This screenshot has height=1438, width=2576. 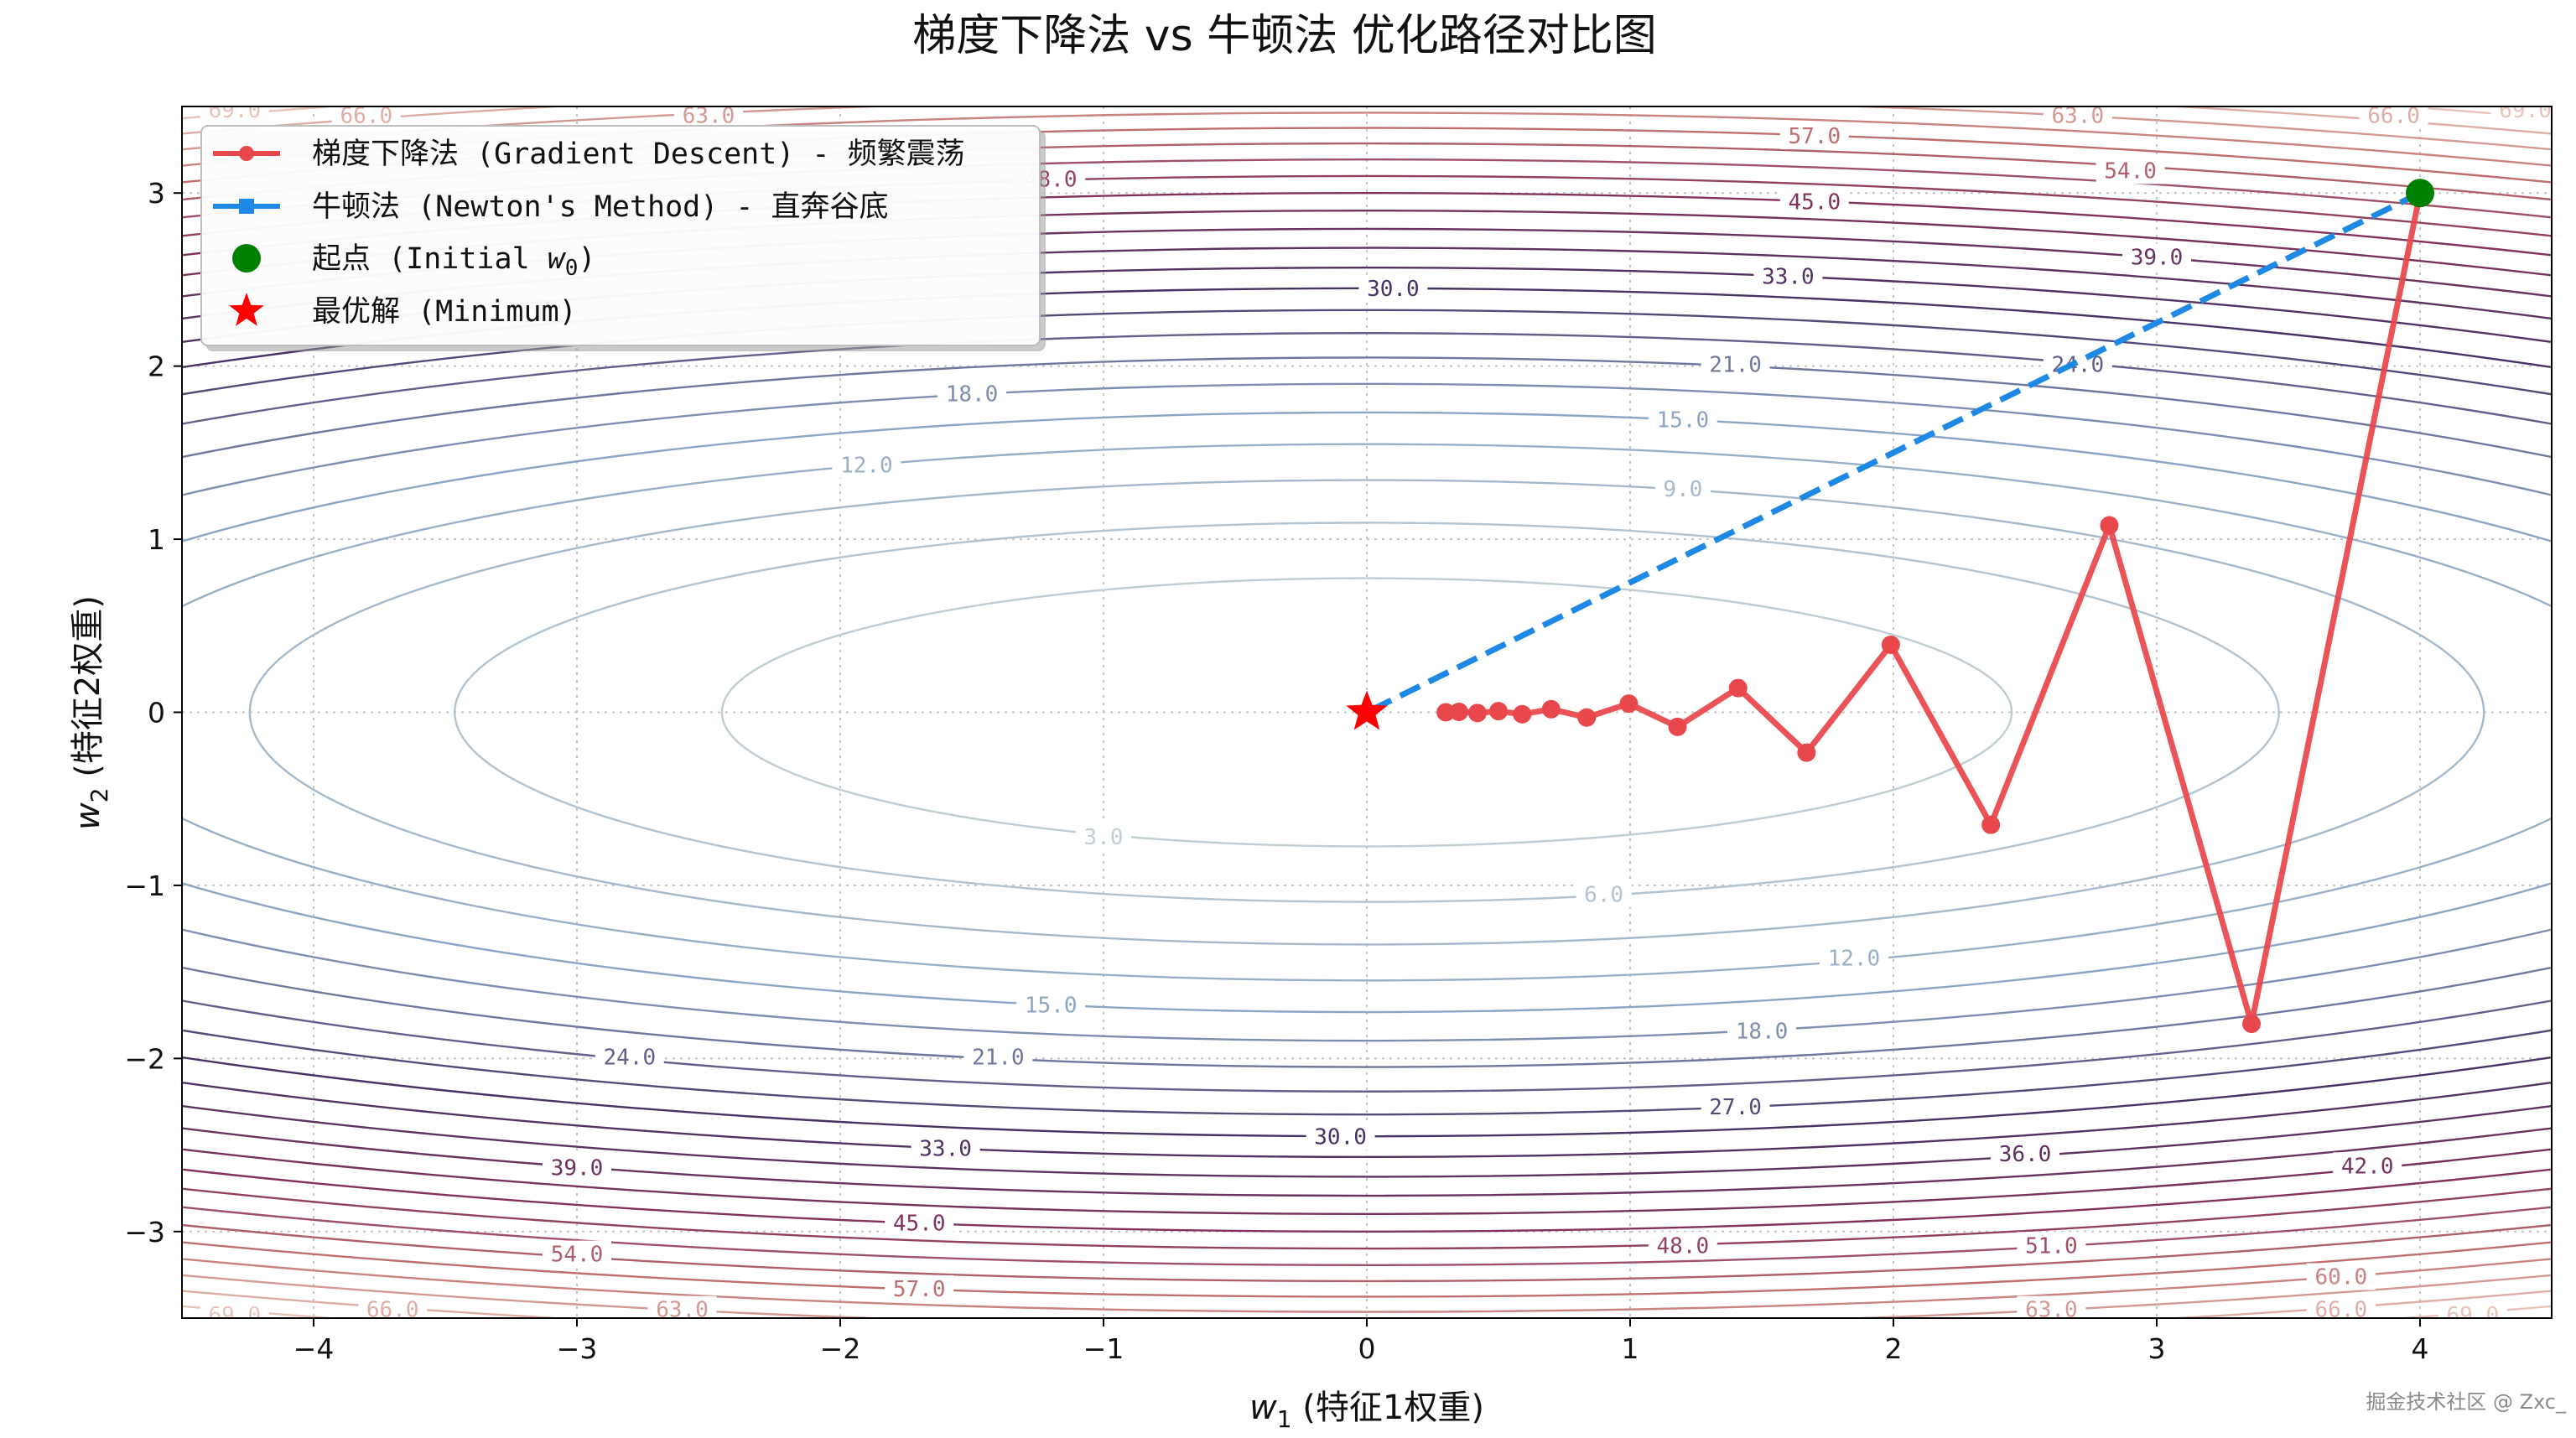 What do you see at coordinates (919, 1223) in the screenshot?
I see `contour-label-23: 45.0` at bounding box center [919, 1223].